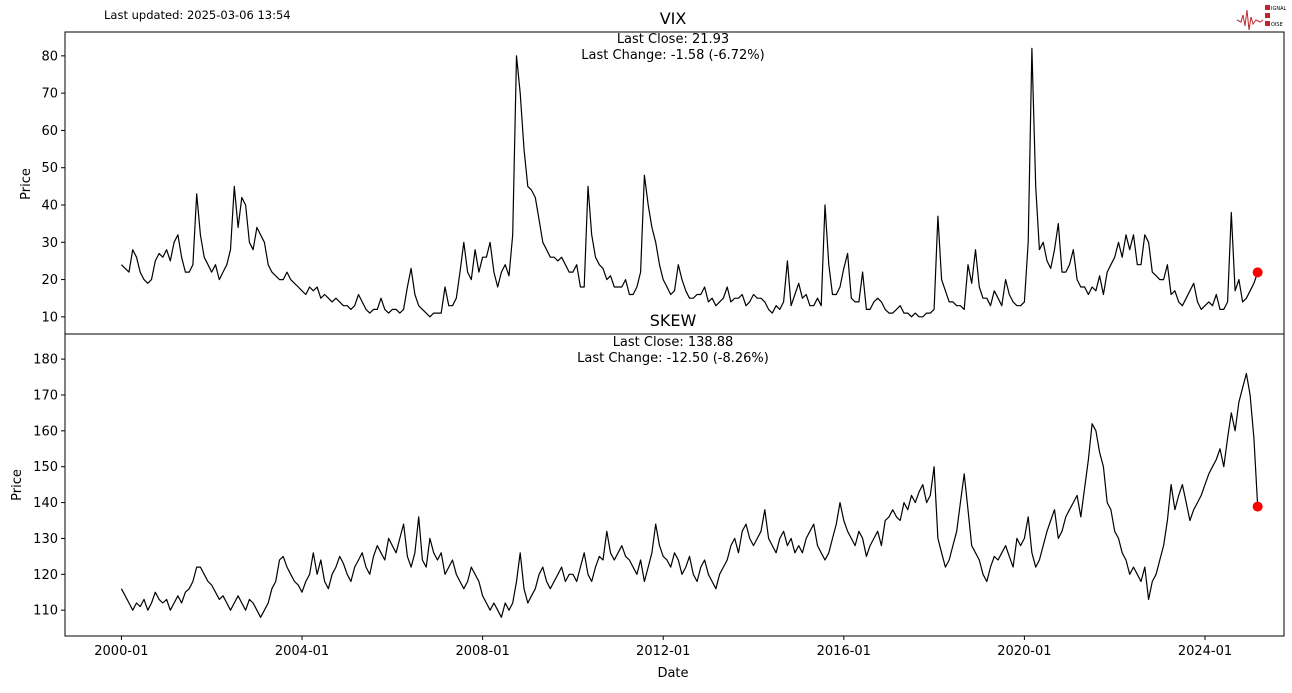 This screenshot has height=693, width=1292. What do you see at coordinates (45, 539) in the screenshot?
I see `y-tick-label: 130` at bounding box center [45, 539].